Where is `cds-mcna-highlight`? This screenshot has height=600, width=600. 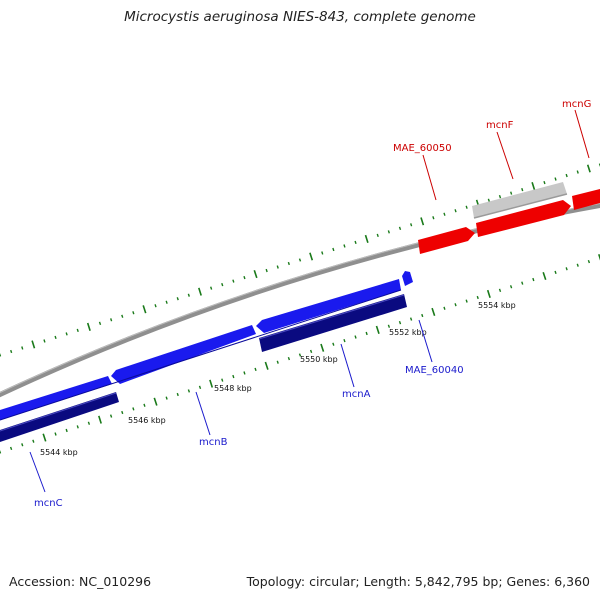
cds-mcna-highlight is located at coordinates (331, 317).